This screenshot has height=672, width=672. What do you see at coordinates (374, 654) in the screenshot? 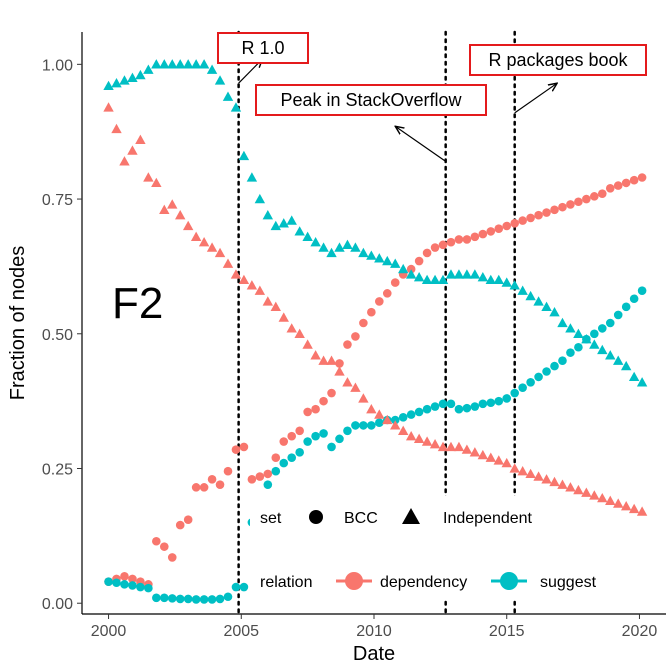
I see `x-axis-title: Date` at bounding box center [374, 654].